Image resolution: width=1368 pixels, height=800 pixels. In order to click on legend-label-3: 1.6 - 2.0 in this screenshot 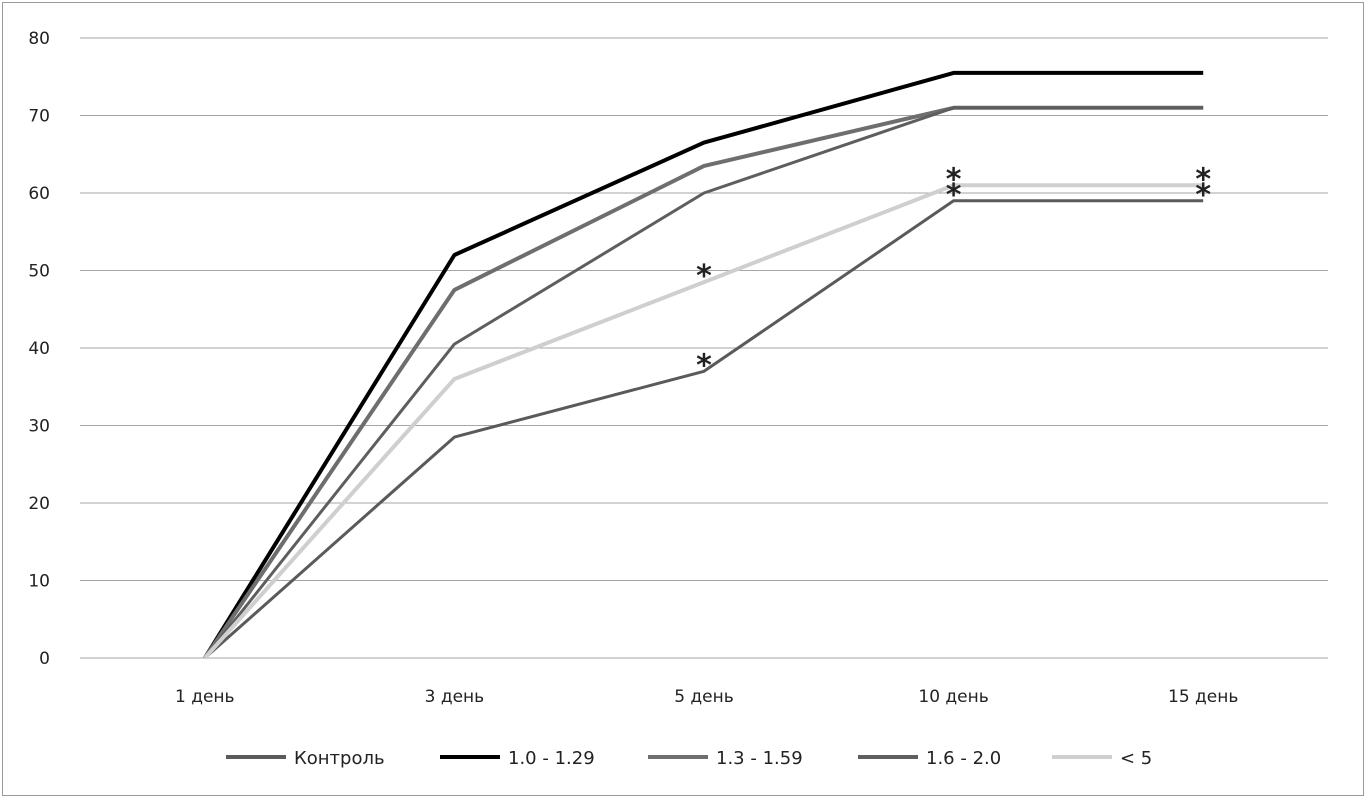, I will do `click(963, 758)`.